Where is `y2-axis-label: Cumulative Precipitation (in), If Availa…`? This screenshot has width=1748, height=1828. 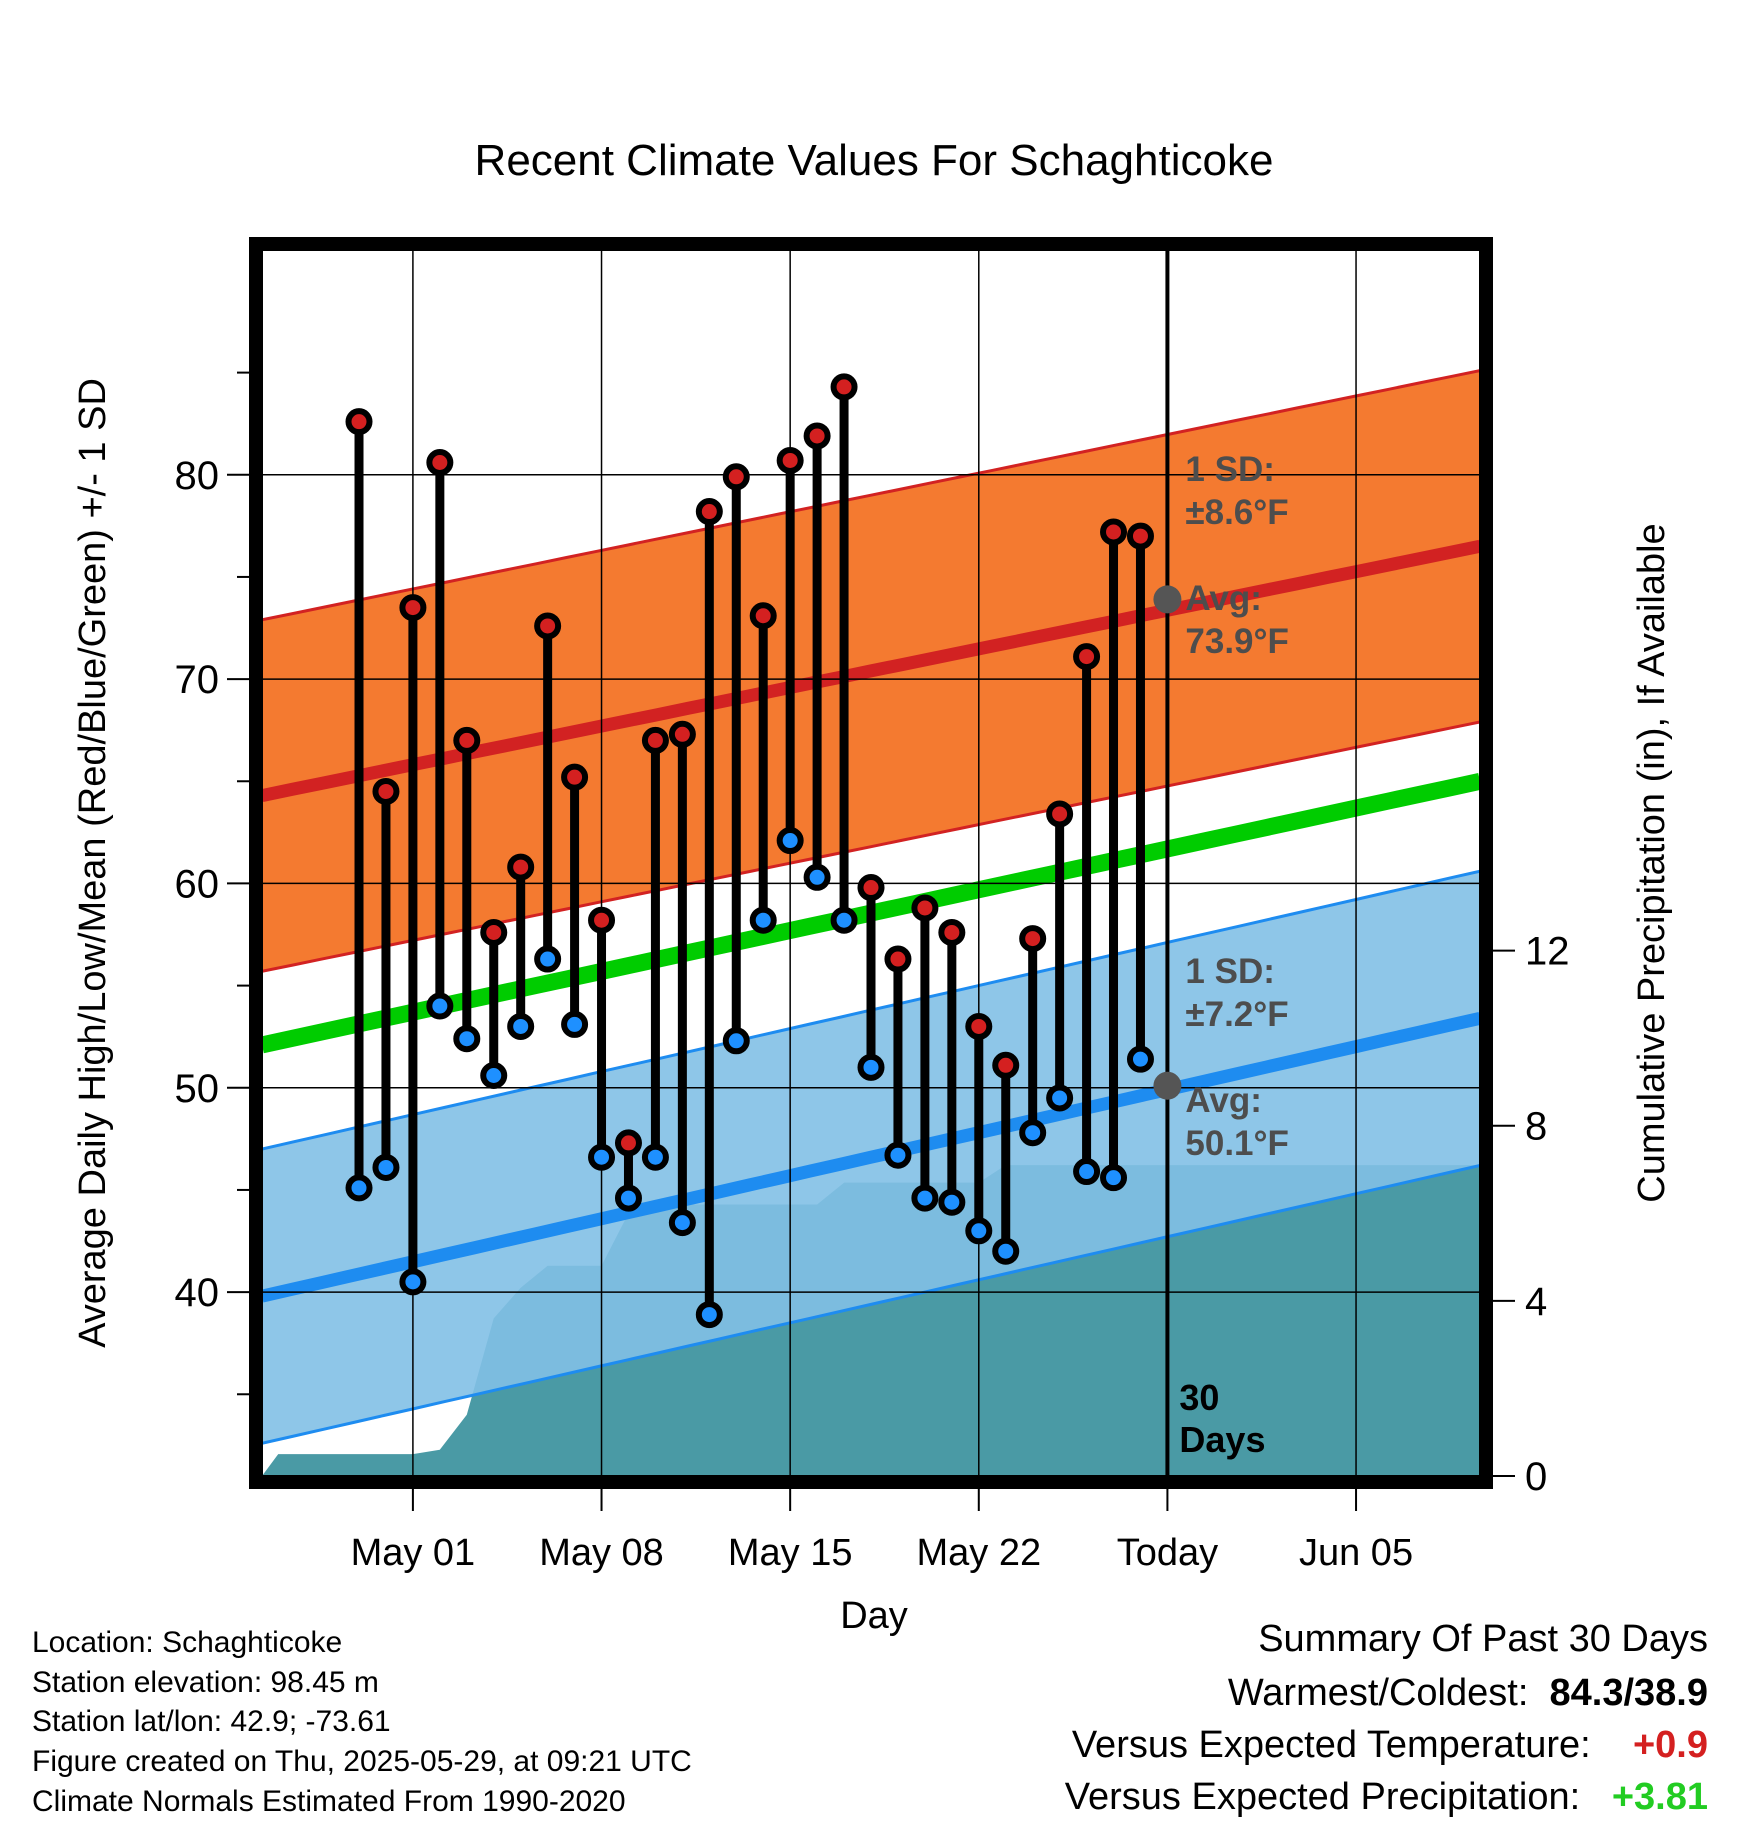
y2-axis-label: Cumulative Precipitation (in), If Availa… is located at coordinates (1652, 862).